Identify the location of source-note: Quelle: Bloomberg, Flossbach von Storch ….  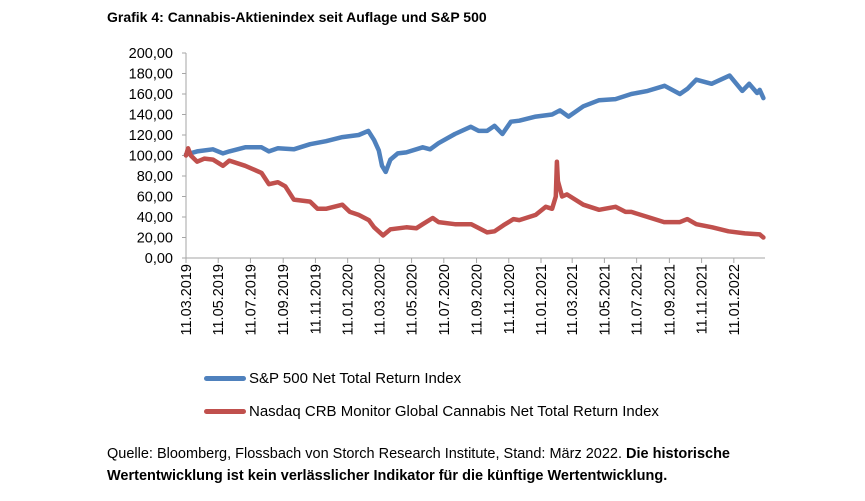
(447, 465).